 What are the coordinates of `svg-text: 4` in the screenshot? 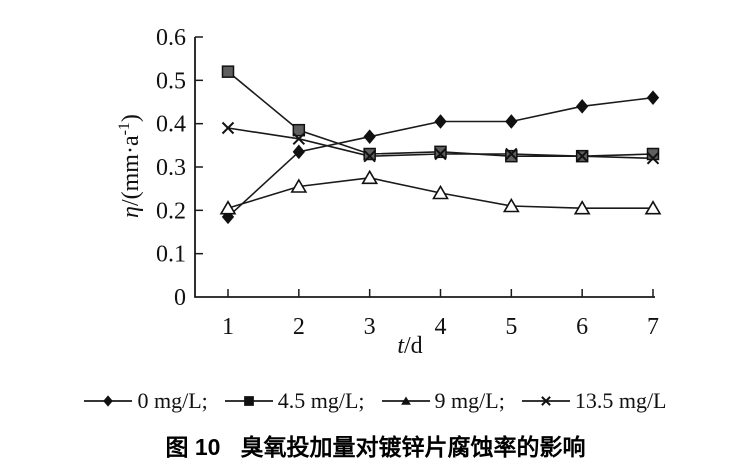 It's located at (440, 327).